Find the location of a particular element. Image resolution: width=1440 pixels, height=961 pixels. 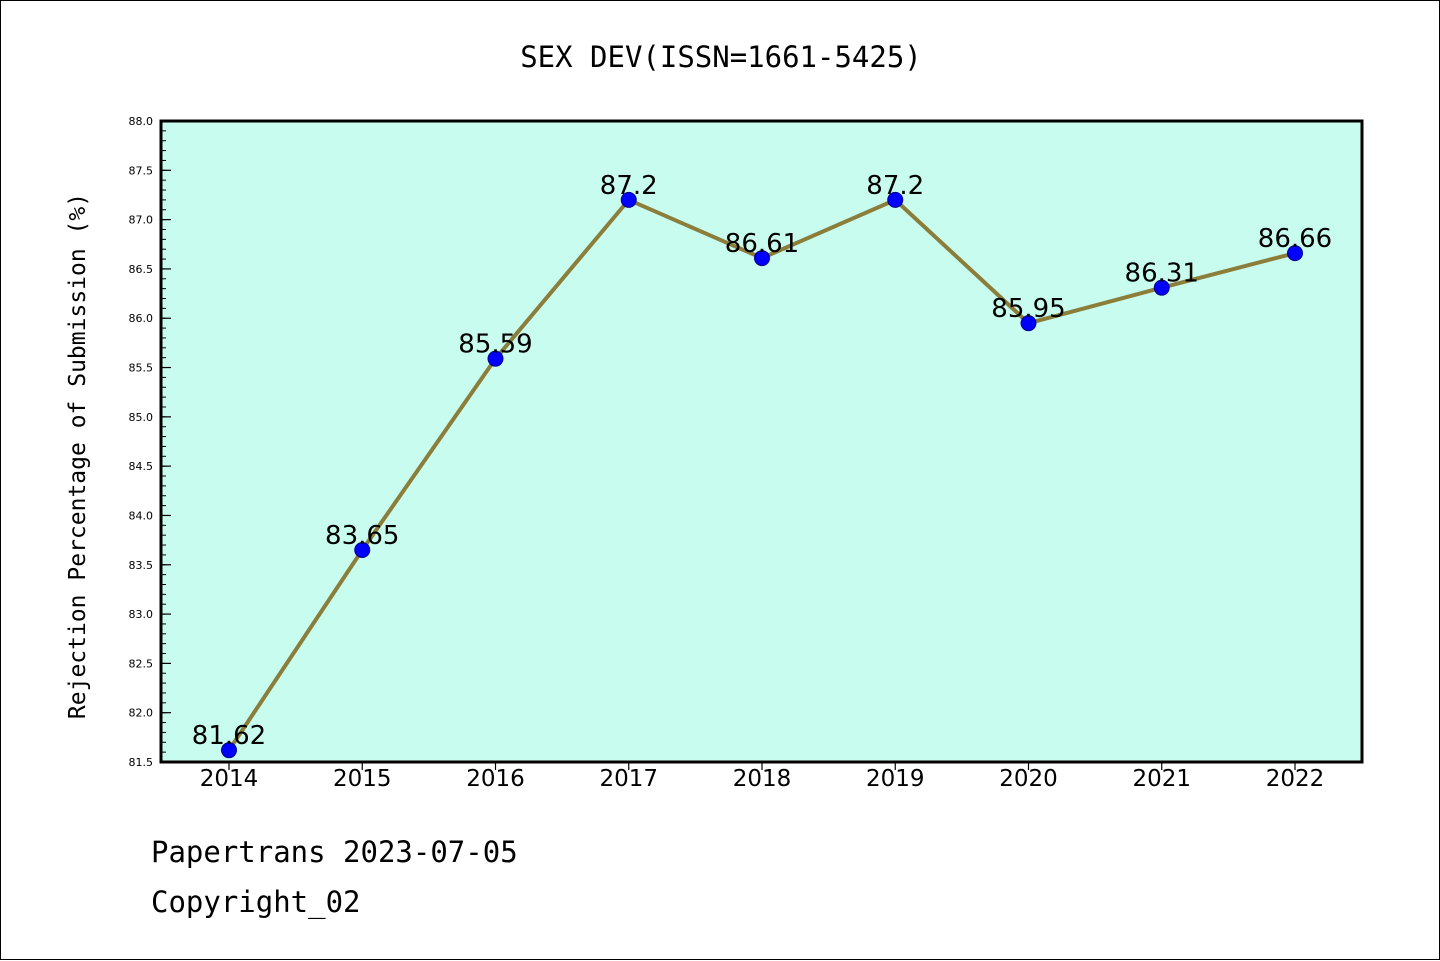

y-tick-label: 85.5 is located at coordinates (141, 368).